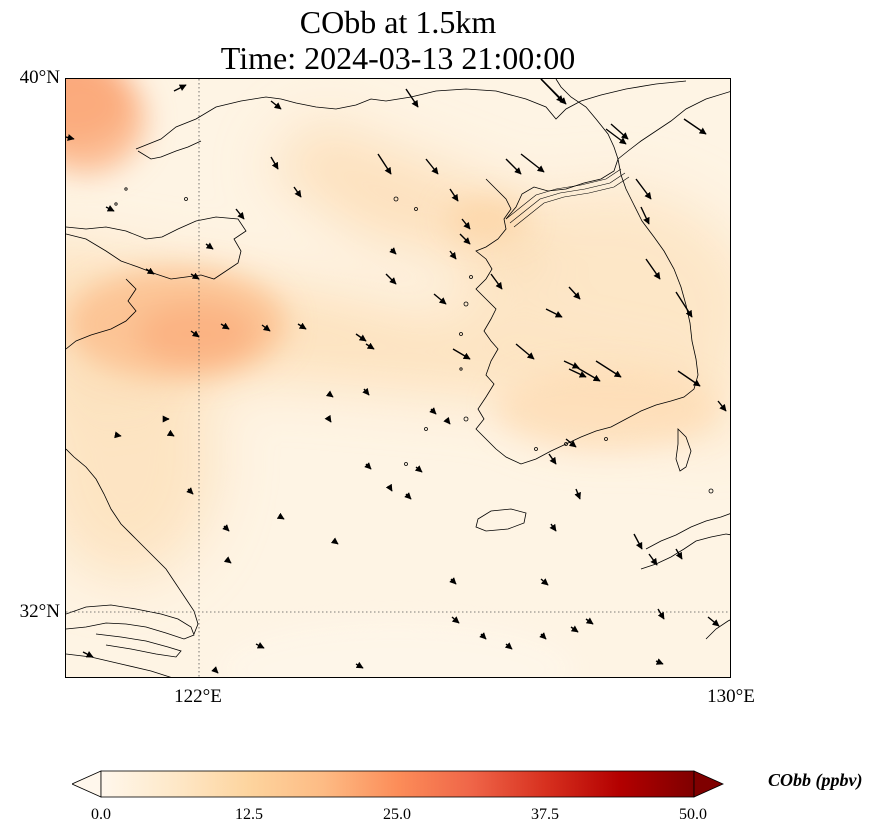 The height and width of the screenshot is (836, 887). I want to click on colorbar-tick-2: 25.0, so click(397, 814).